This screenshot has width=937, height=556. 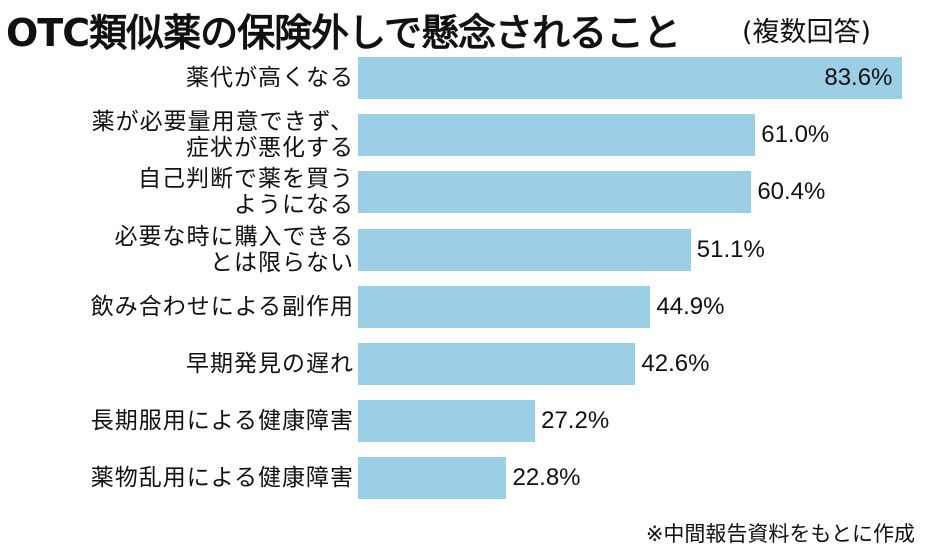 What do you see at coordinates (270, 364) in the screenshot?
I see `y-tick-label: 早期発見の遅れ` at bounding box center [270, 364].